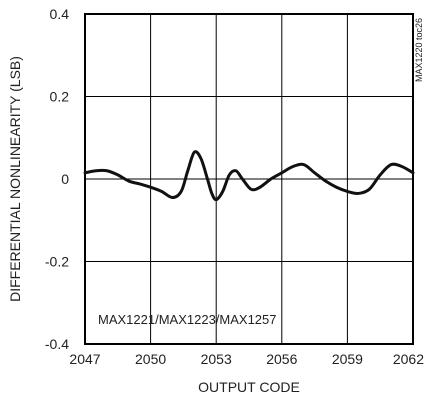 The image size is (425, 405). What do you see at coordinates (347, 359) in the screenshot?
I see `x-tick-label: 2059` at bounding box center [347, 359].